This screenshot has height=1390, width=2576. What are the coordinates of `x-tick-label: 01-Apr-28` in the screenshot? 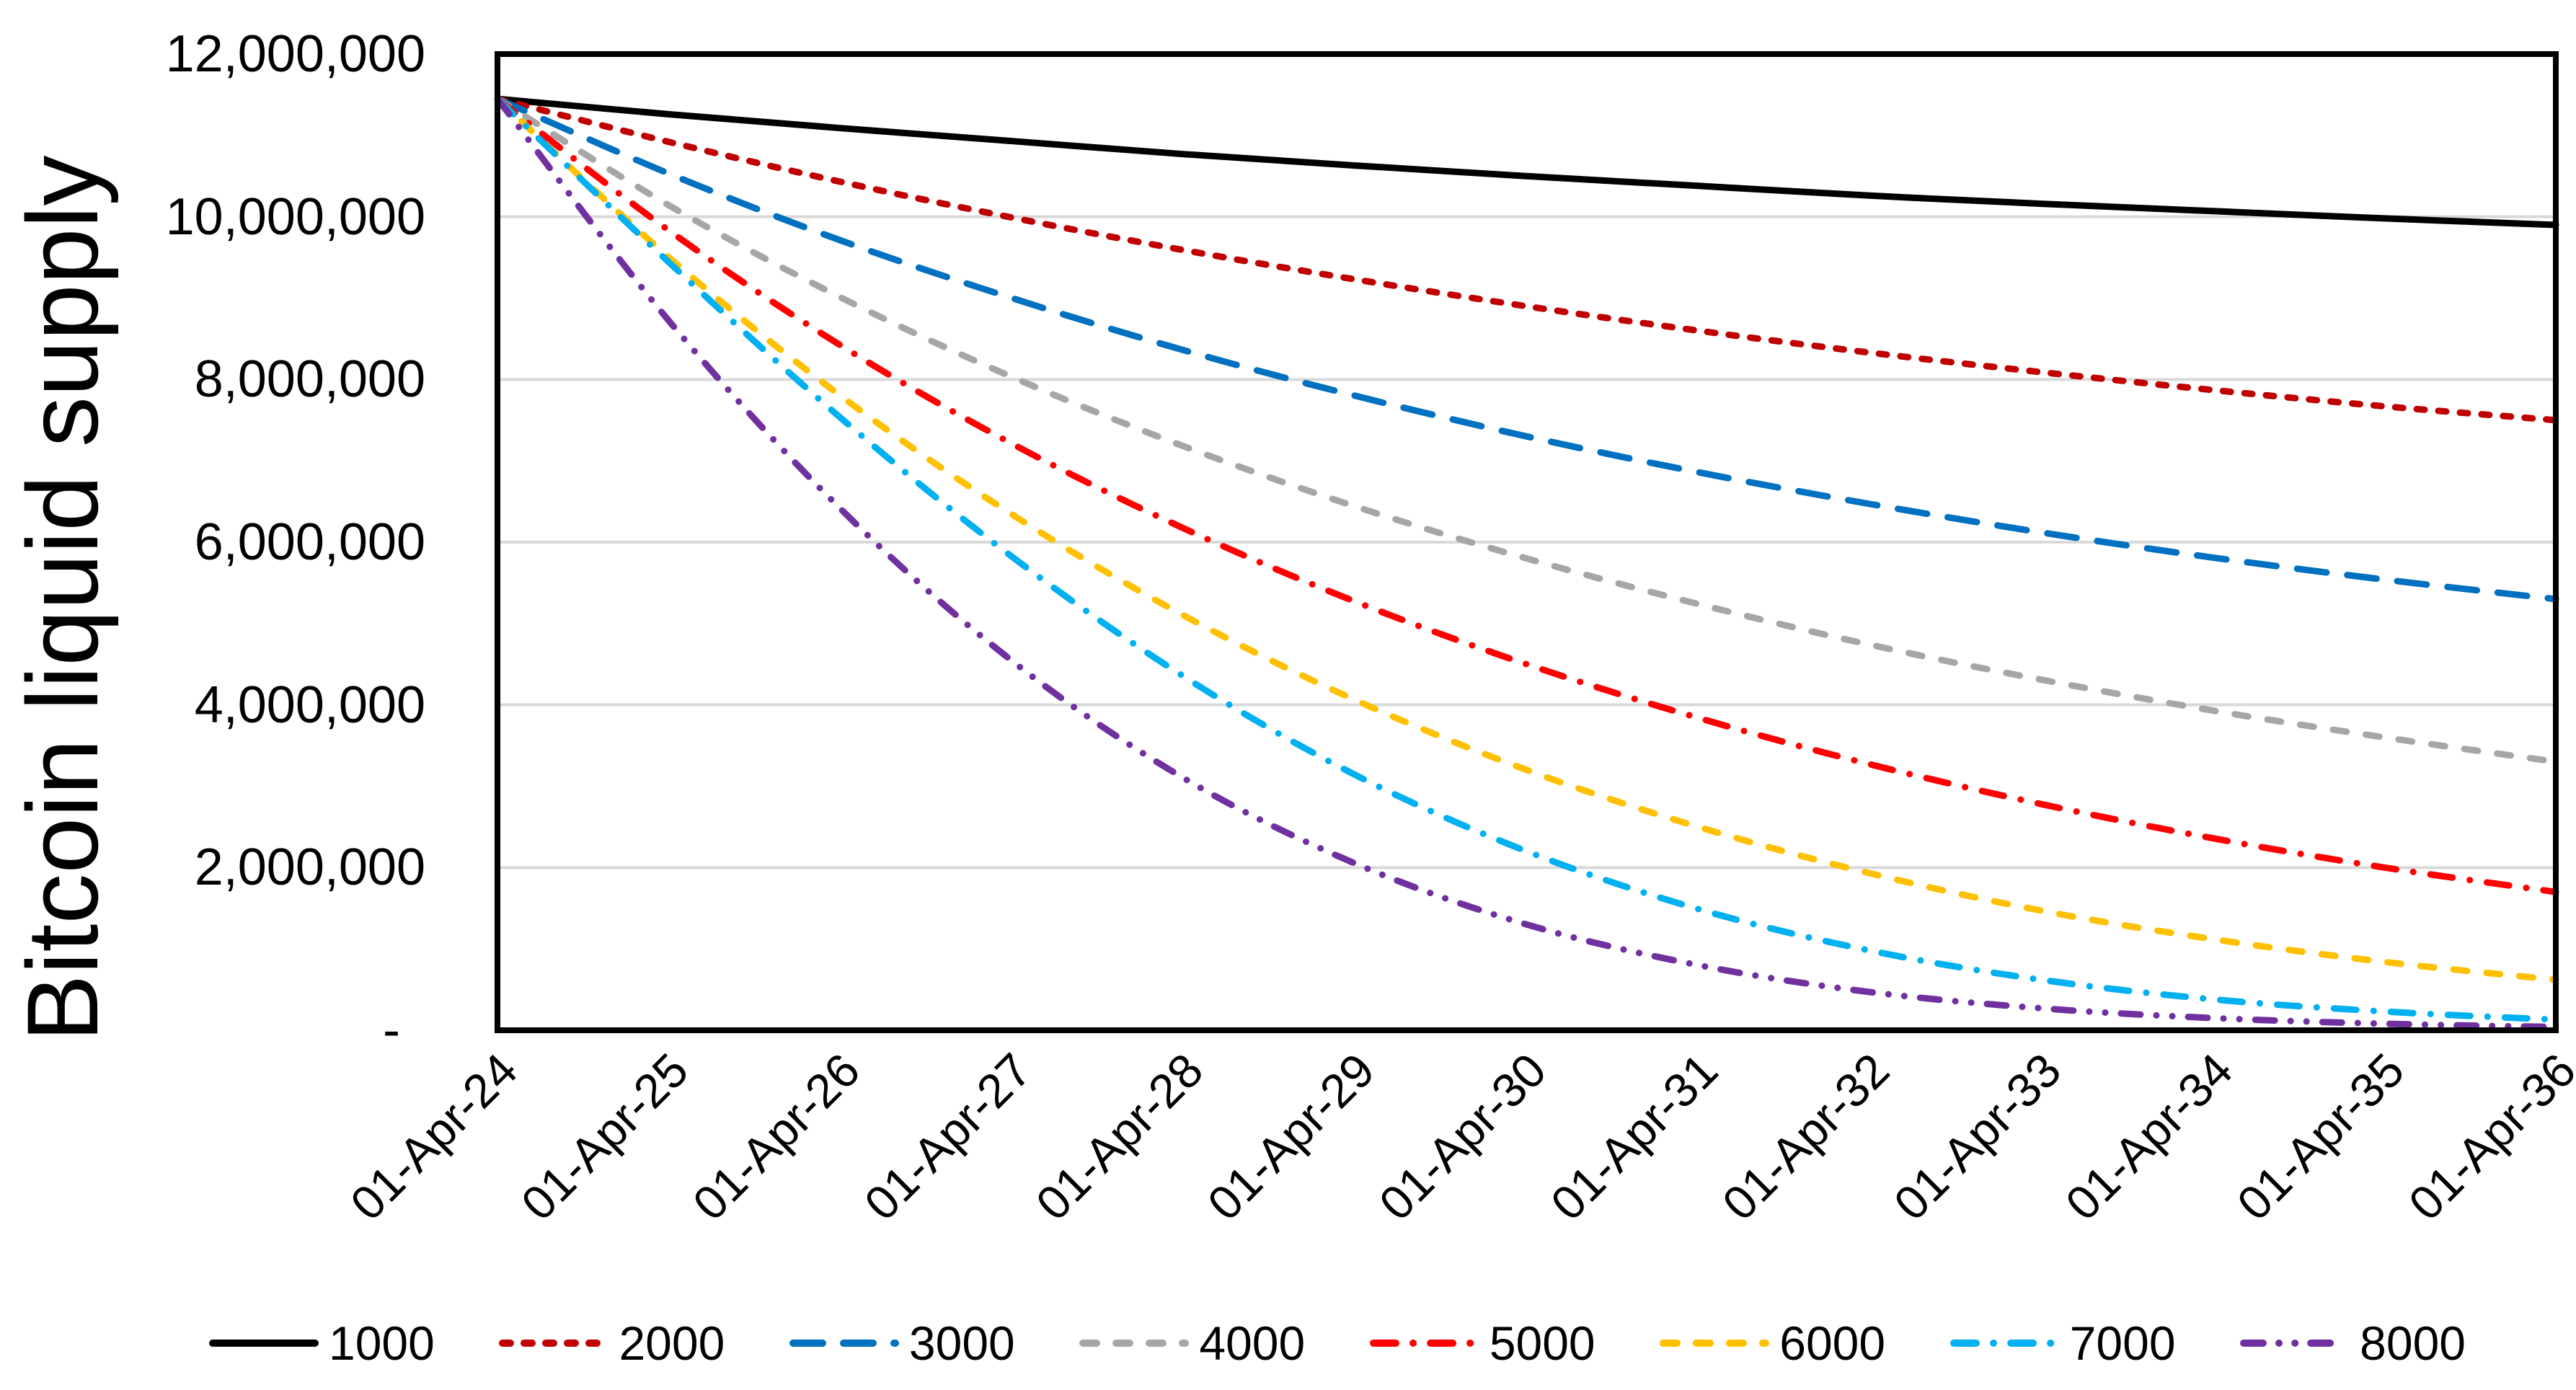 It's located at (1119, 1136).